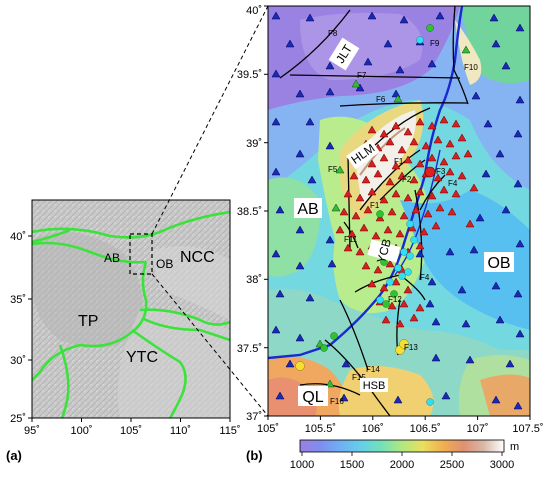  Describe the element at coordinates (333, 169) in the screenshot. I see `fault-f5: F5` at that location.